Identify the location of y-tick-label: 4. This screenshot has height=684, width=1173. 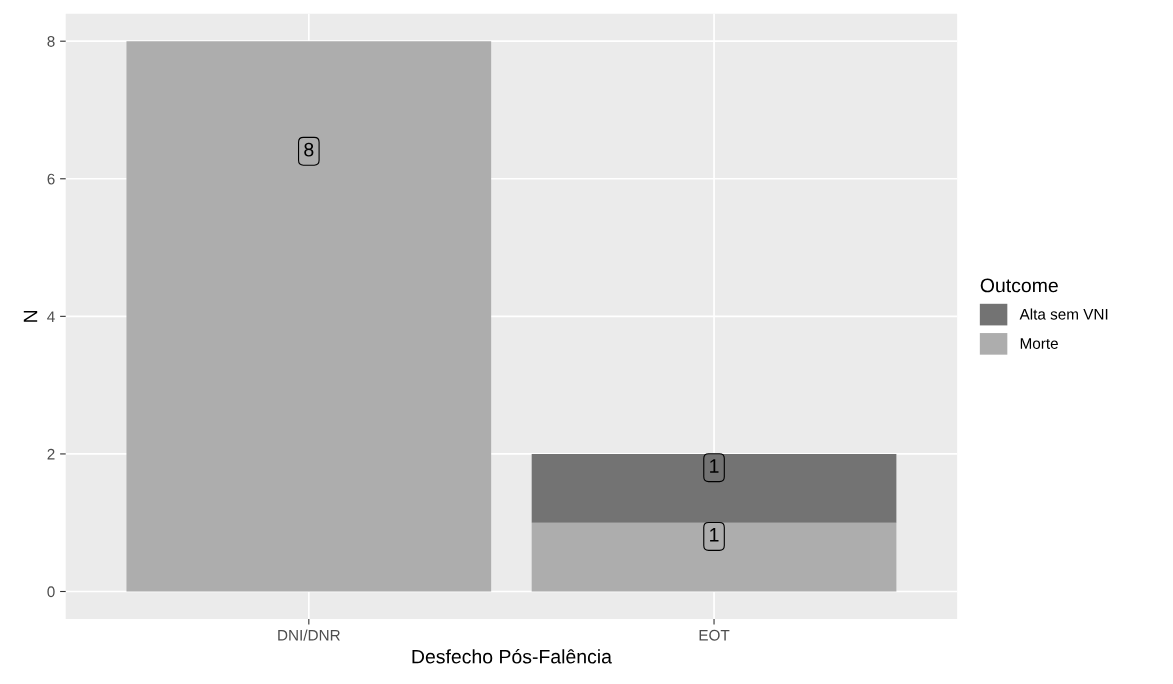
(51, 316).